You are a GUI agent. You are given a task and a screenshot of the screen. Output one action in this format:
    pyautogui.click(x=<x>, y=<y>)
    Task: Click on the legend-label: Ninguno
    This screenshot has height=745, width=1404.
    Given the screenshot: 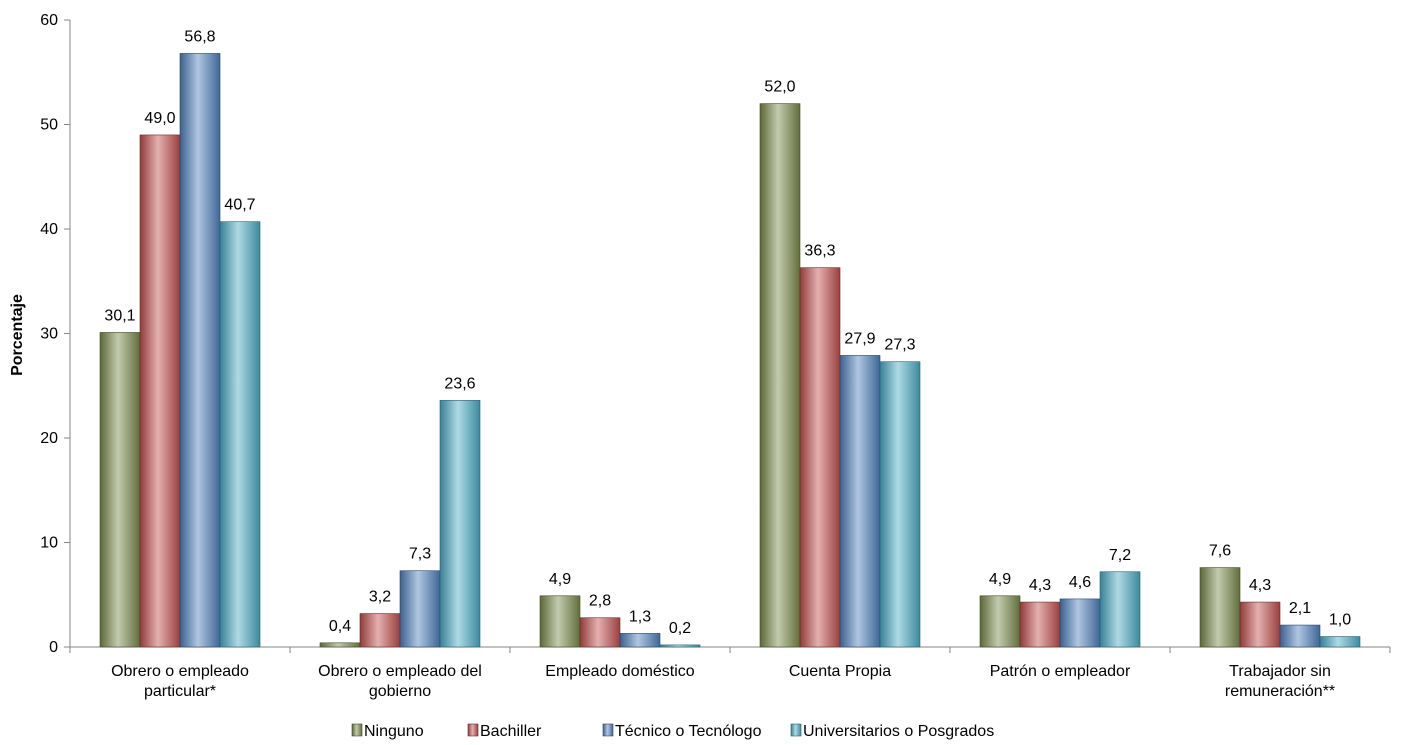 What is the action you would take?
    pyautogui.click(x=394, y=731)
    